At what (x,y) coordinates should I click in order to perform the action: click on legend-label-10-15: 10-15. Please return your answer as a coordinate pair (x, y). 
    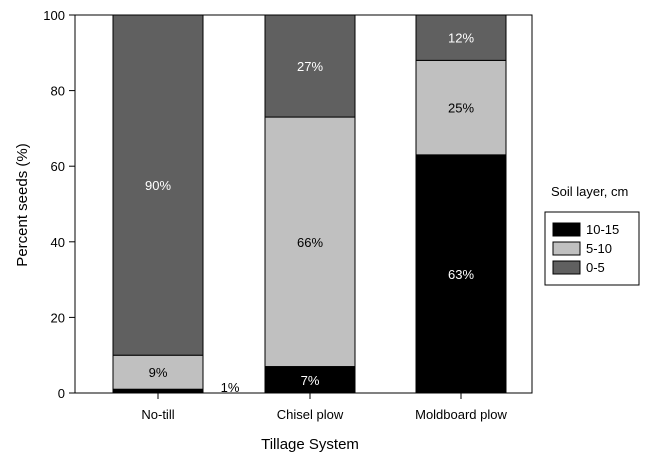
    Looking at the image, I should click on (602, 229).